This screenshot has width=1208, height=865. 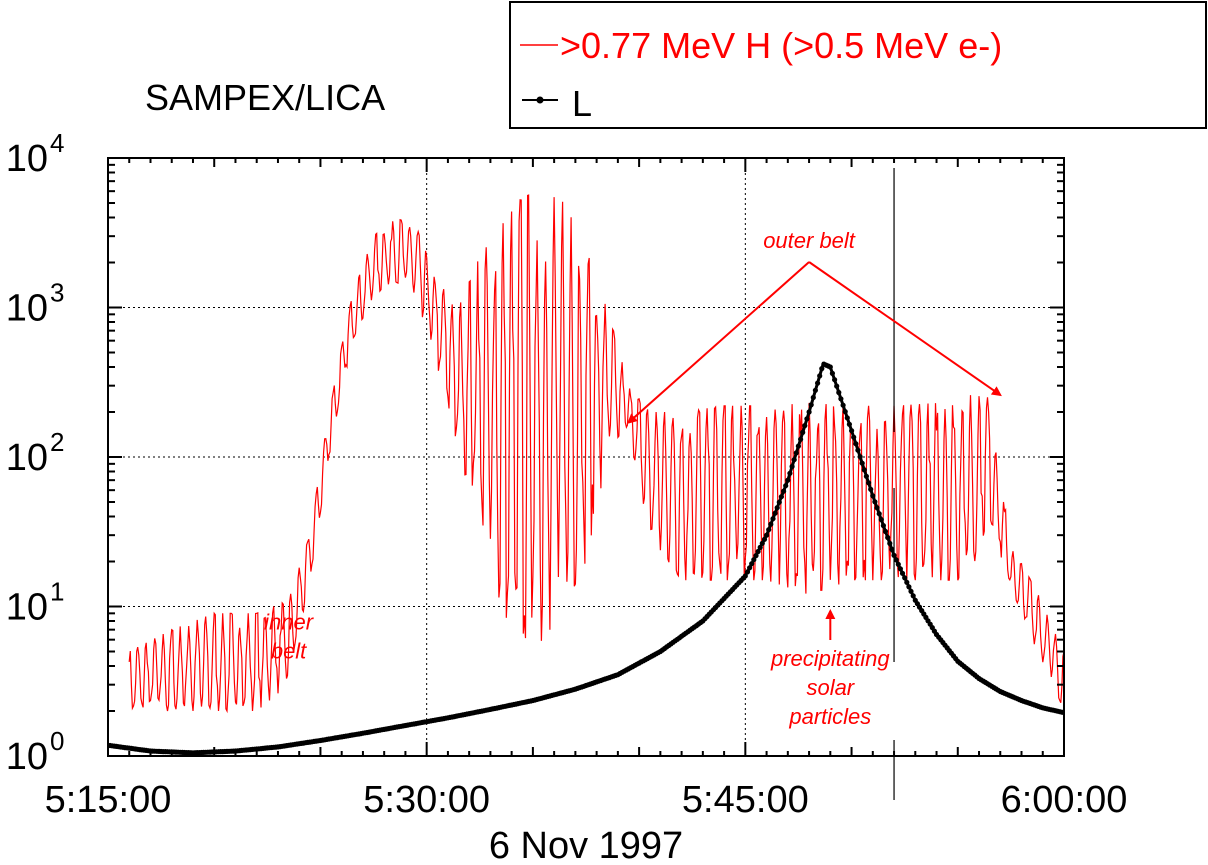 I want to click on x-axis-label: 6 Nov 1997, so click(x=586, y=845).